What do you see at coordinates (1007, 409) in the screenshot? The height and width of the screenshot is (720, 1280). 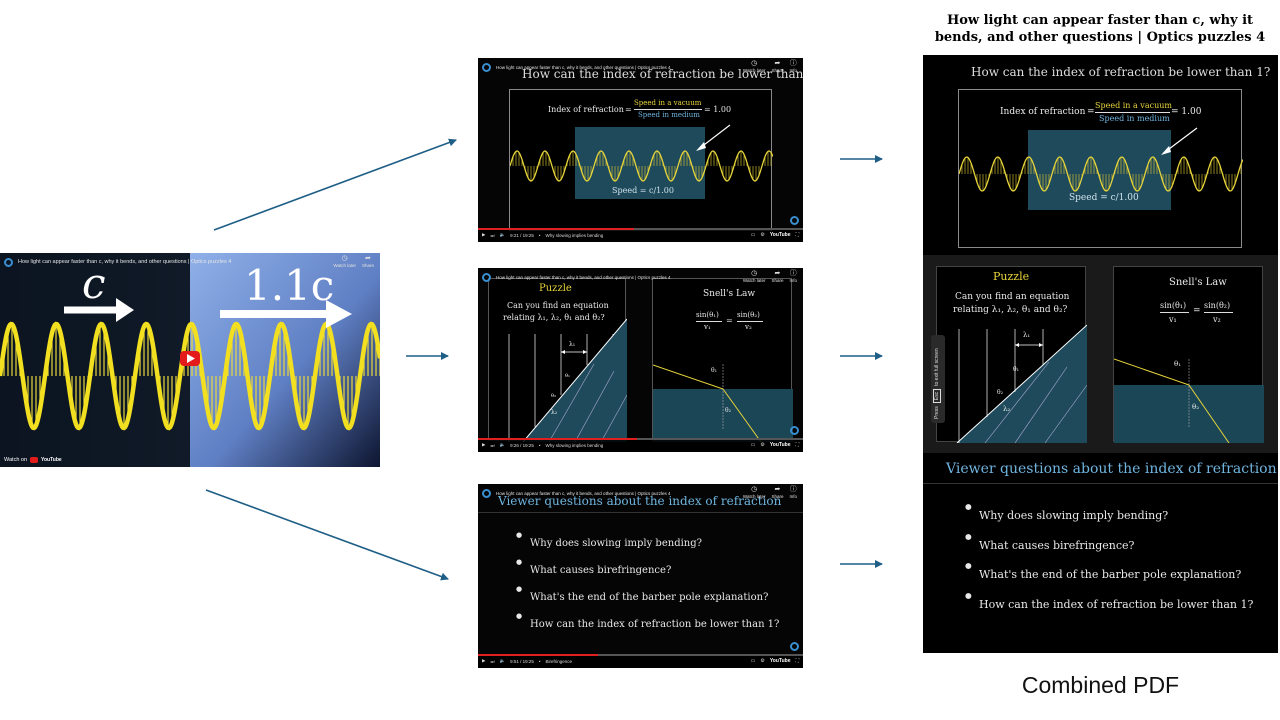 I see `pdf-lambda-2-label: λ₂` at bounding box center [1007, 409].